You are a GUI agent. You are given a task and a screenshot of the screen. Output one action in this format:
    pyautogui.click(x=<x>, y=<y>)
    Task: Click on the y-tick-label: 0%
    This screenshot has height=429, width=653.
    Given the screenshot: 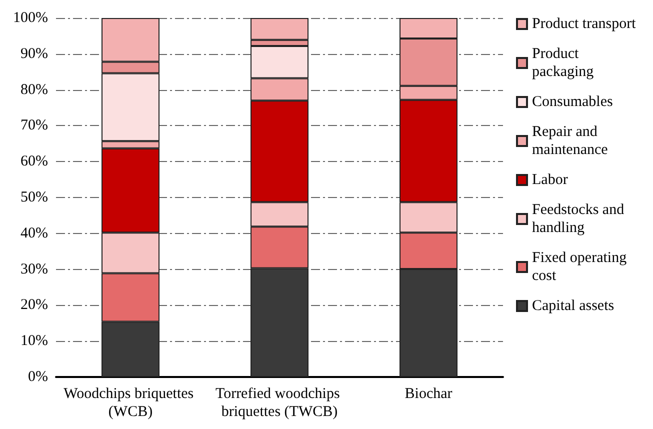 What is the action you would take?
    pyautogui.click(x=38, y=377)
    